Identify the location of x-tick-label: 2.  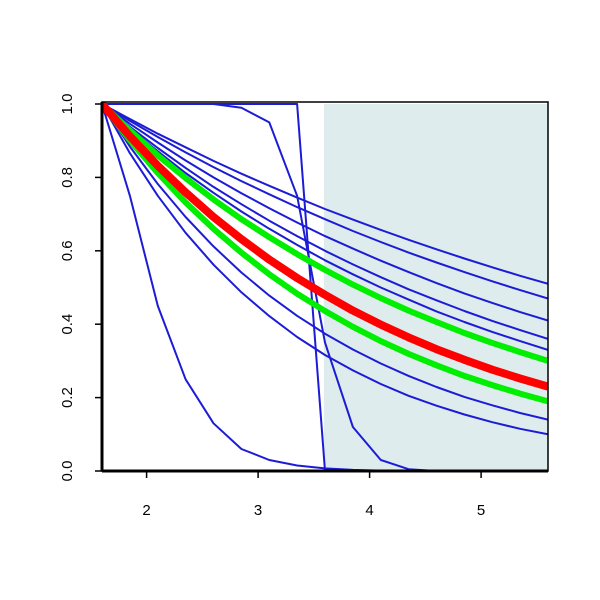
(146, 510).